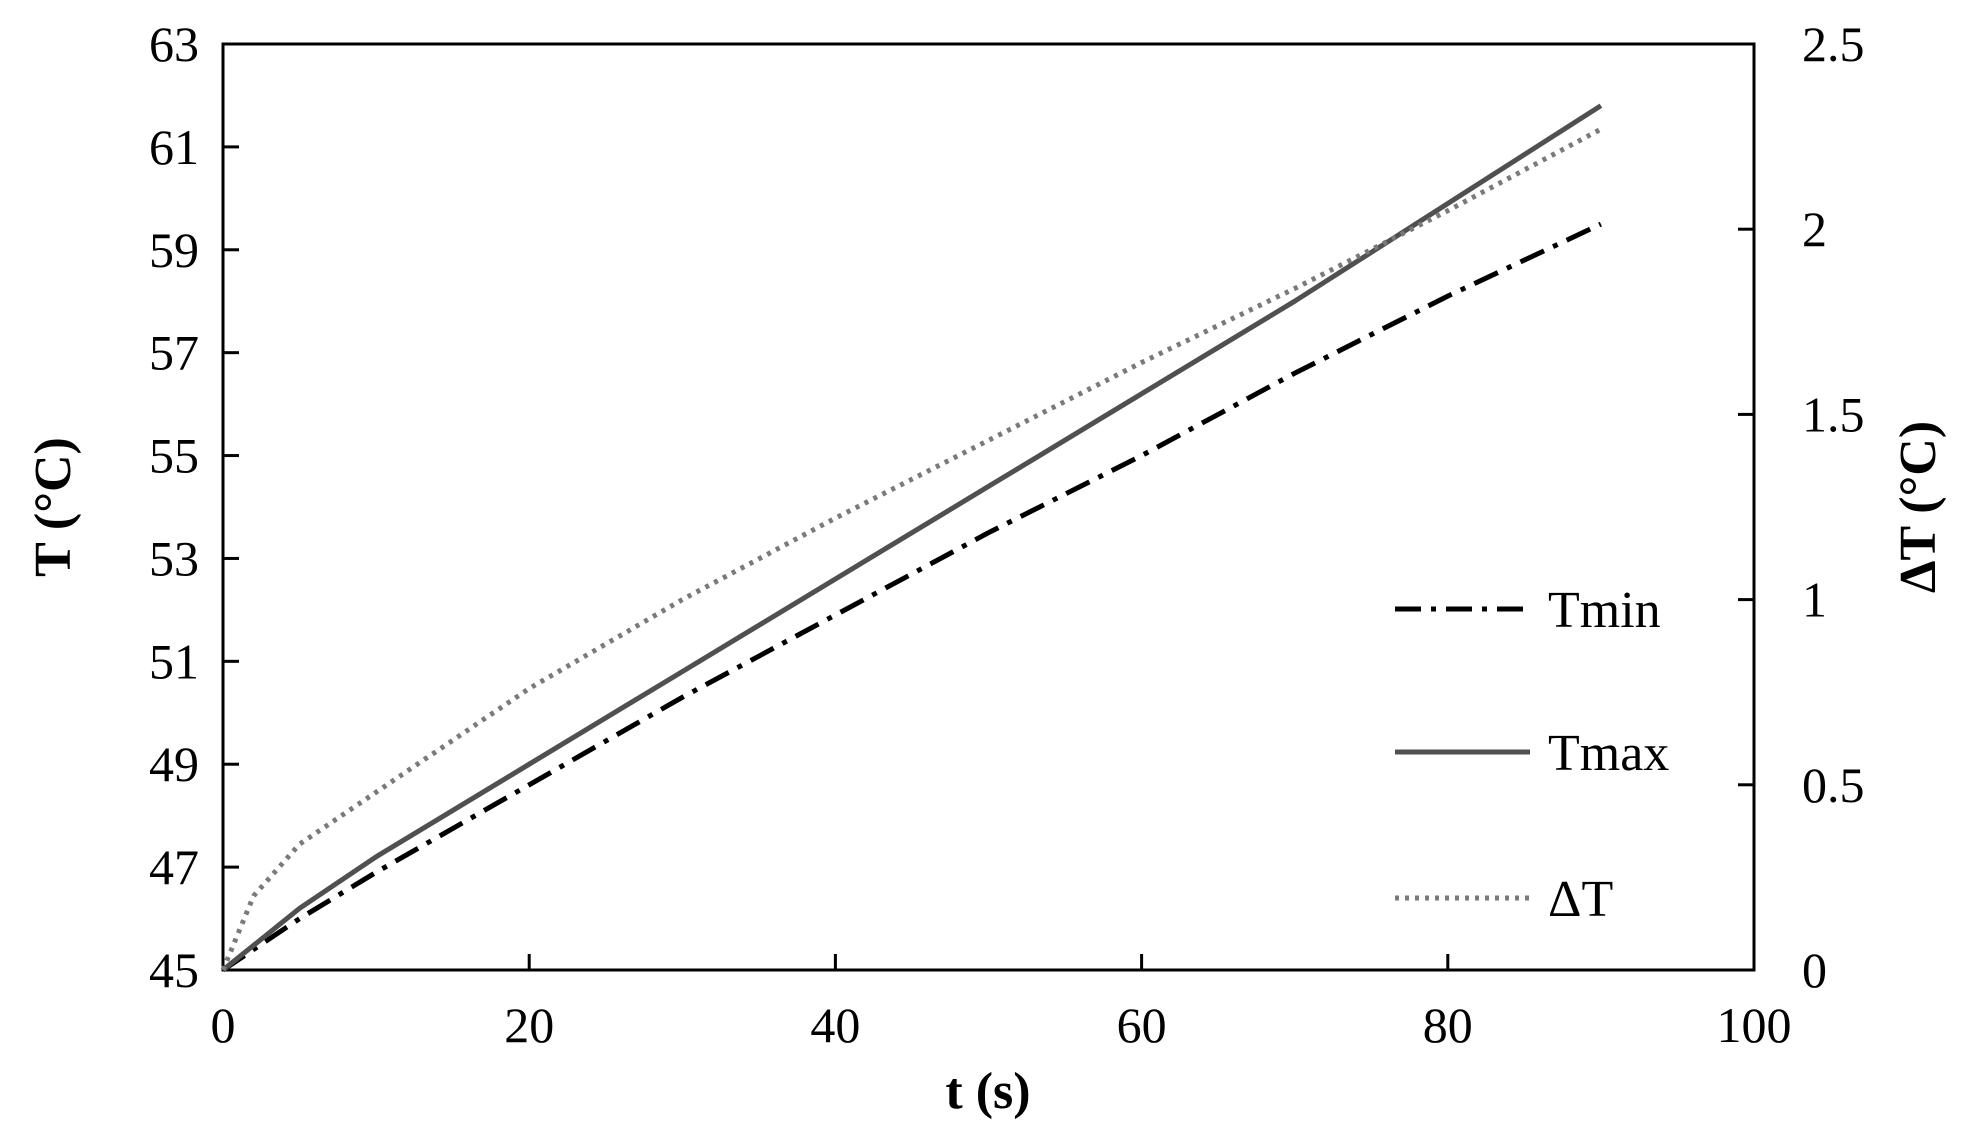  Describe the element at coordinates (1814, 970) in the screenshot. I see `y2-tick-label: 0` at that location.